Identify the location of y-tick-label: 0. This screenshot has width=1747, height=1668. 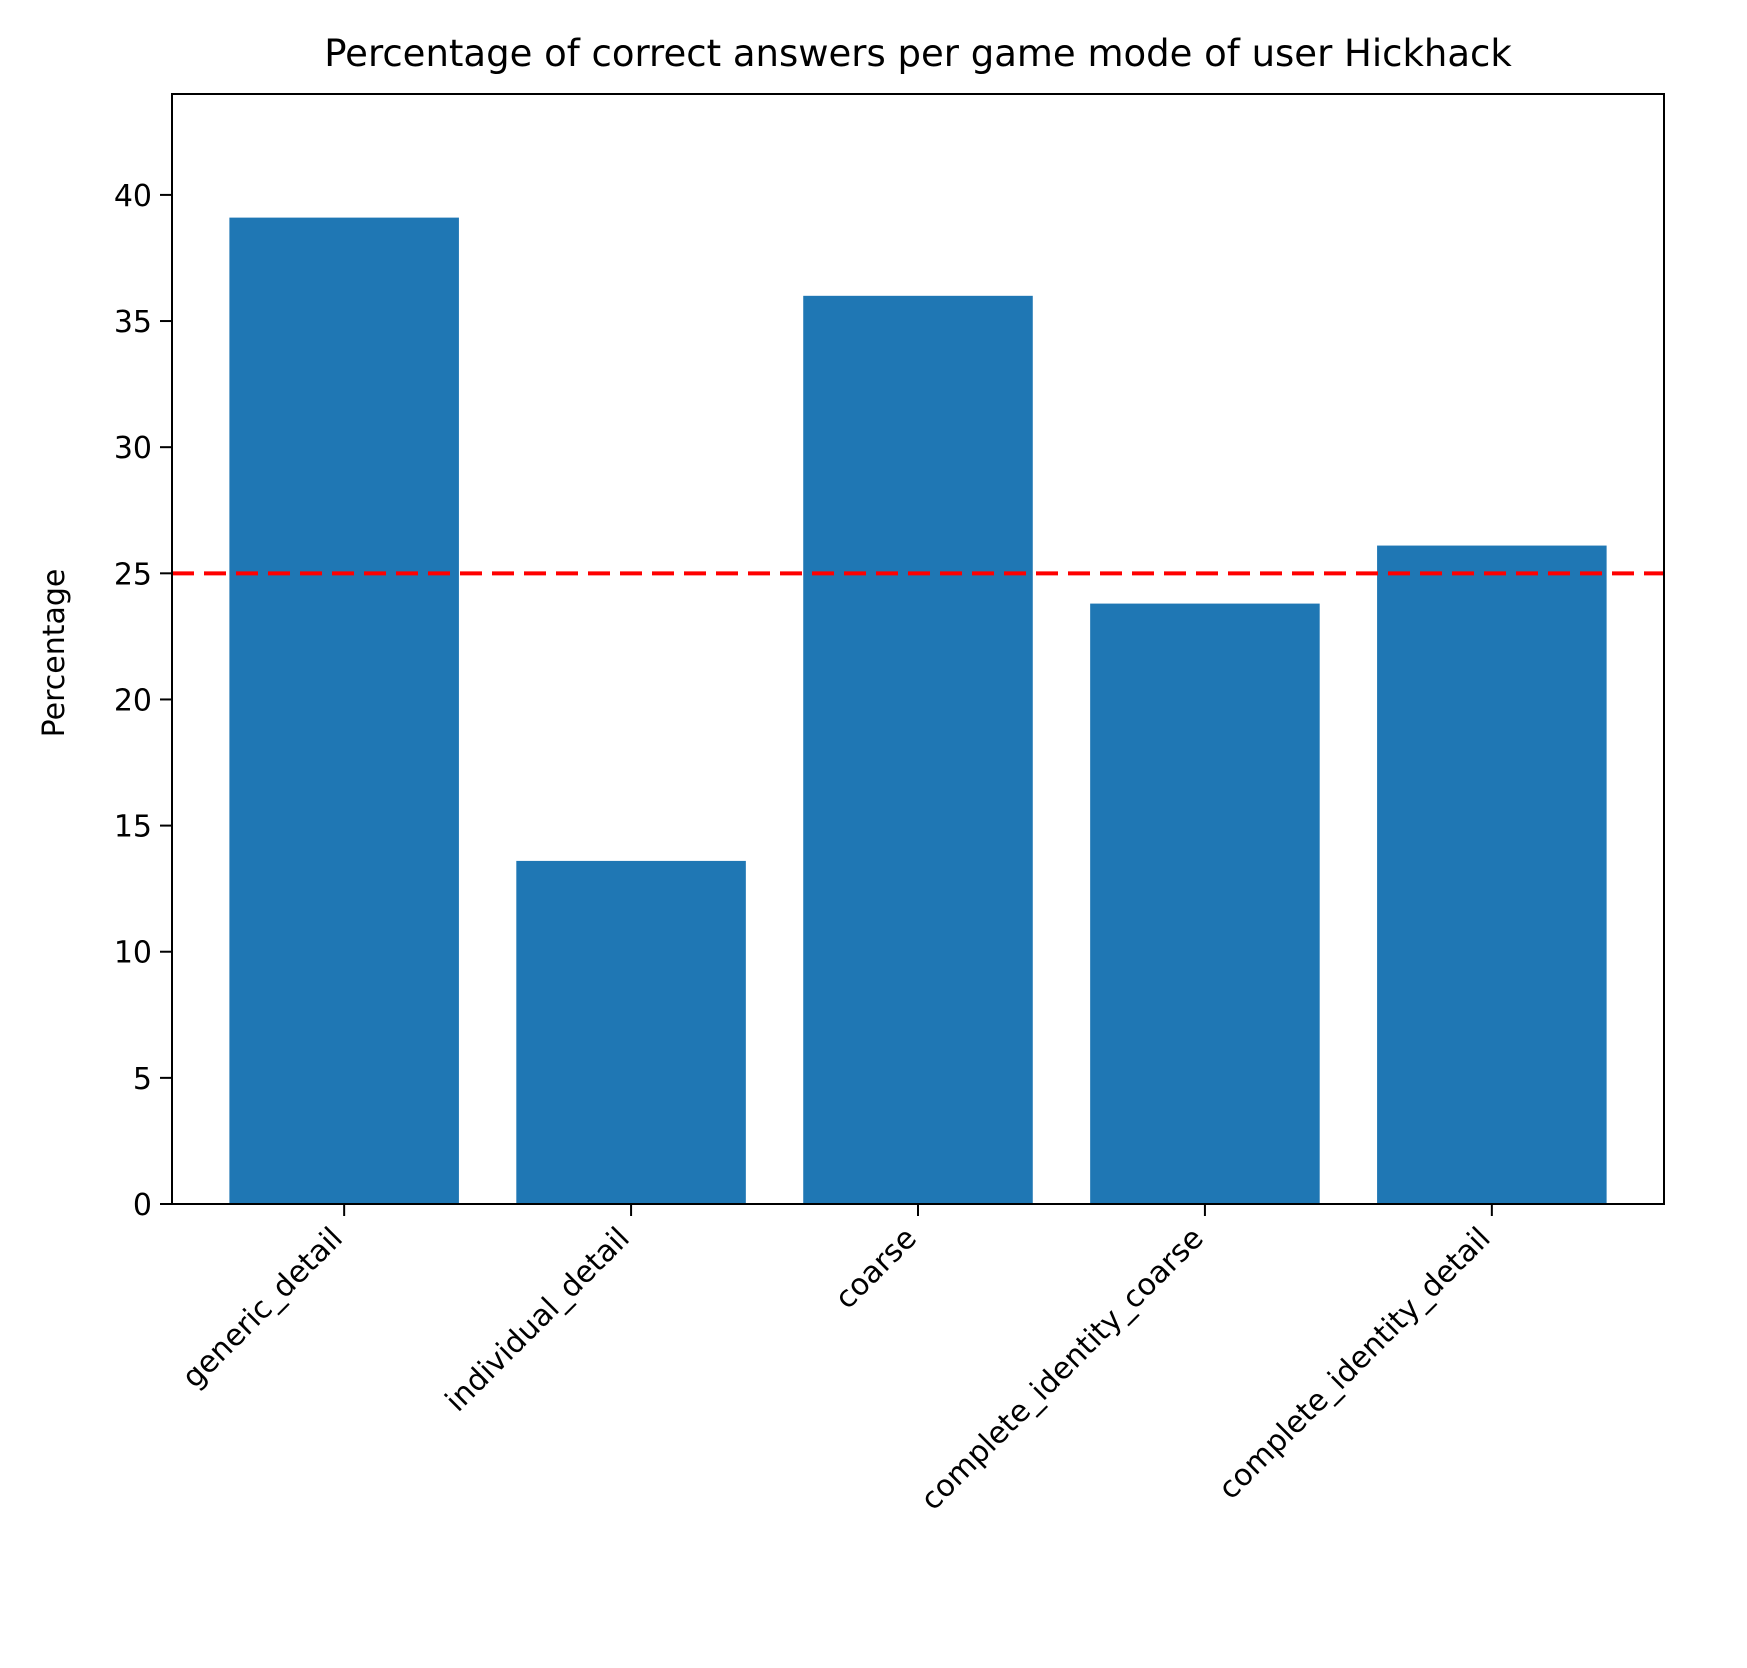
(142, 1205).